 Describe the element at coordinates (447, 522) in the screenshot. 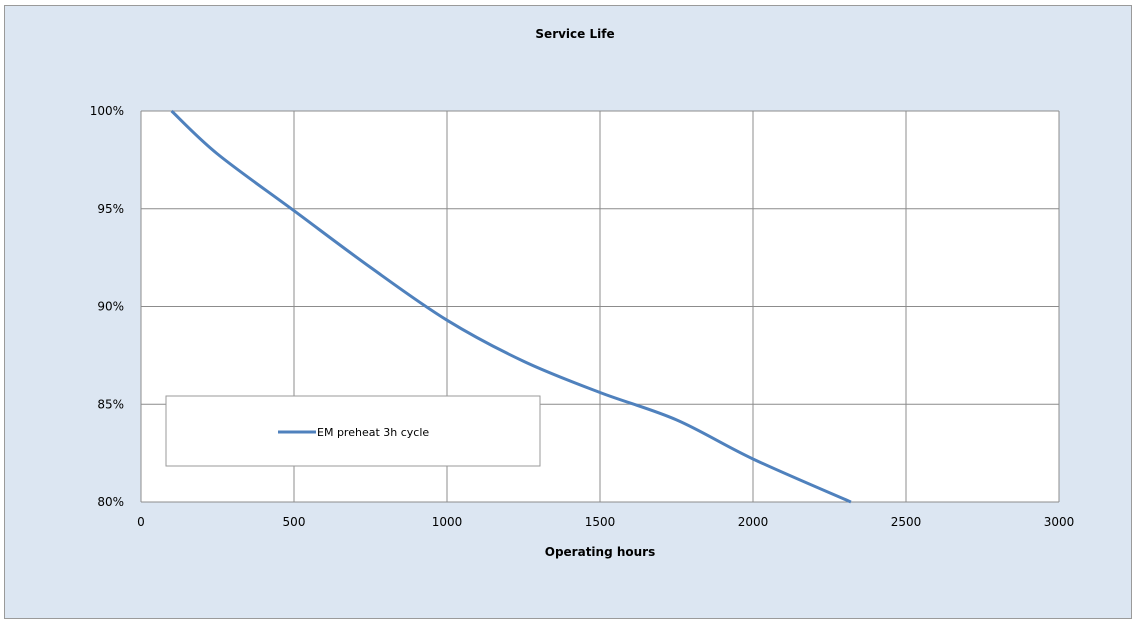

I see `x-tick-label: 1000` at that location.